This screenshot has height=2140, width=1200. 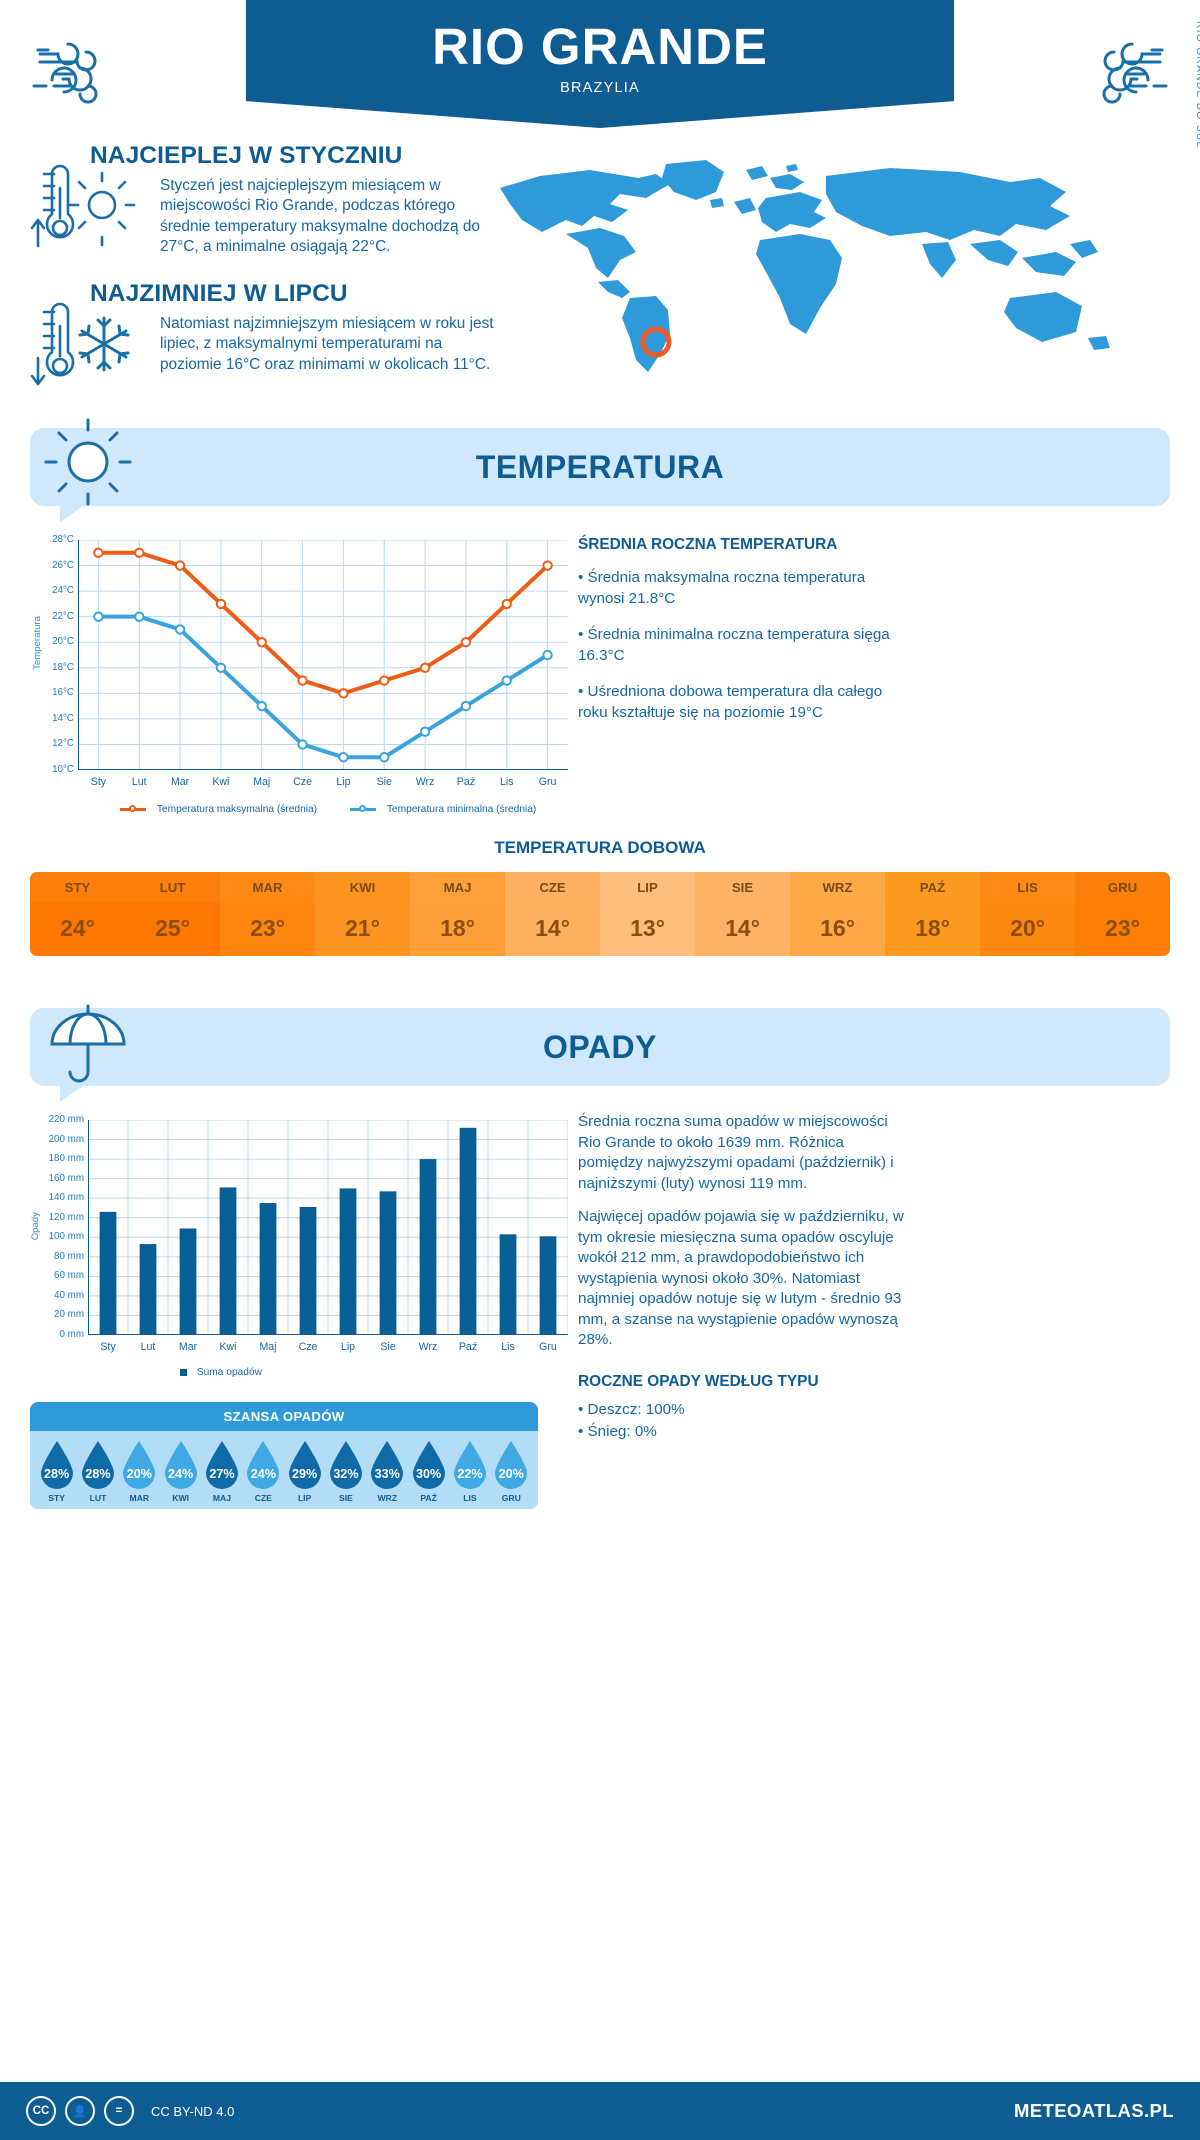 I want to click on temp-table-month: WRZ, so click(x=837, y=887).